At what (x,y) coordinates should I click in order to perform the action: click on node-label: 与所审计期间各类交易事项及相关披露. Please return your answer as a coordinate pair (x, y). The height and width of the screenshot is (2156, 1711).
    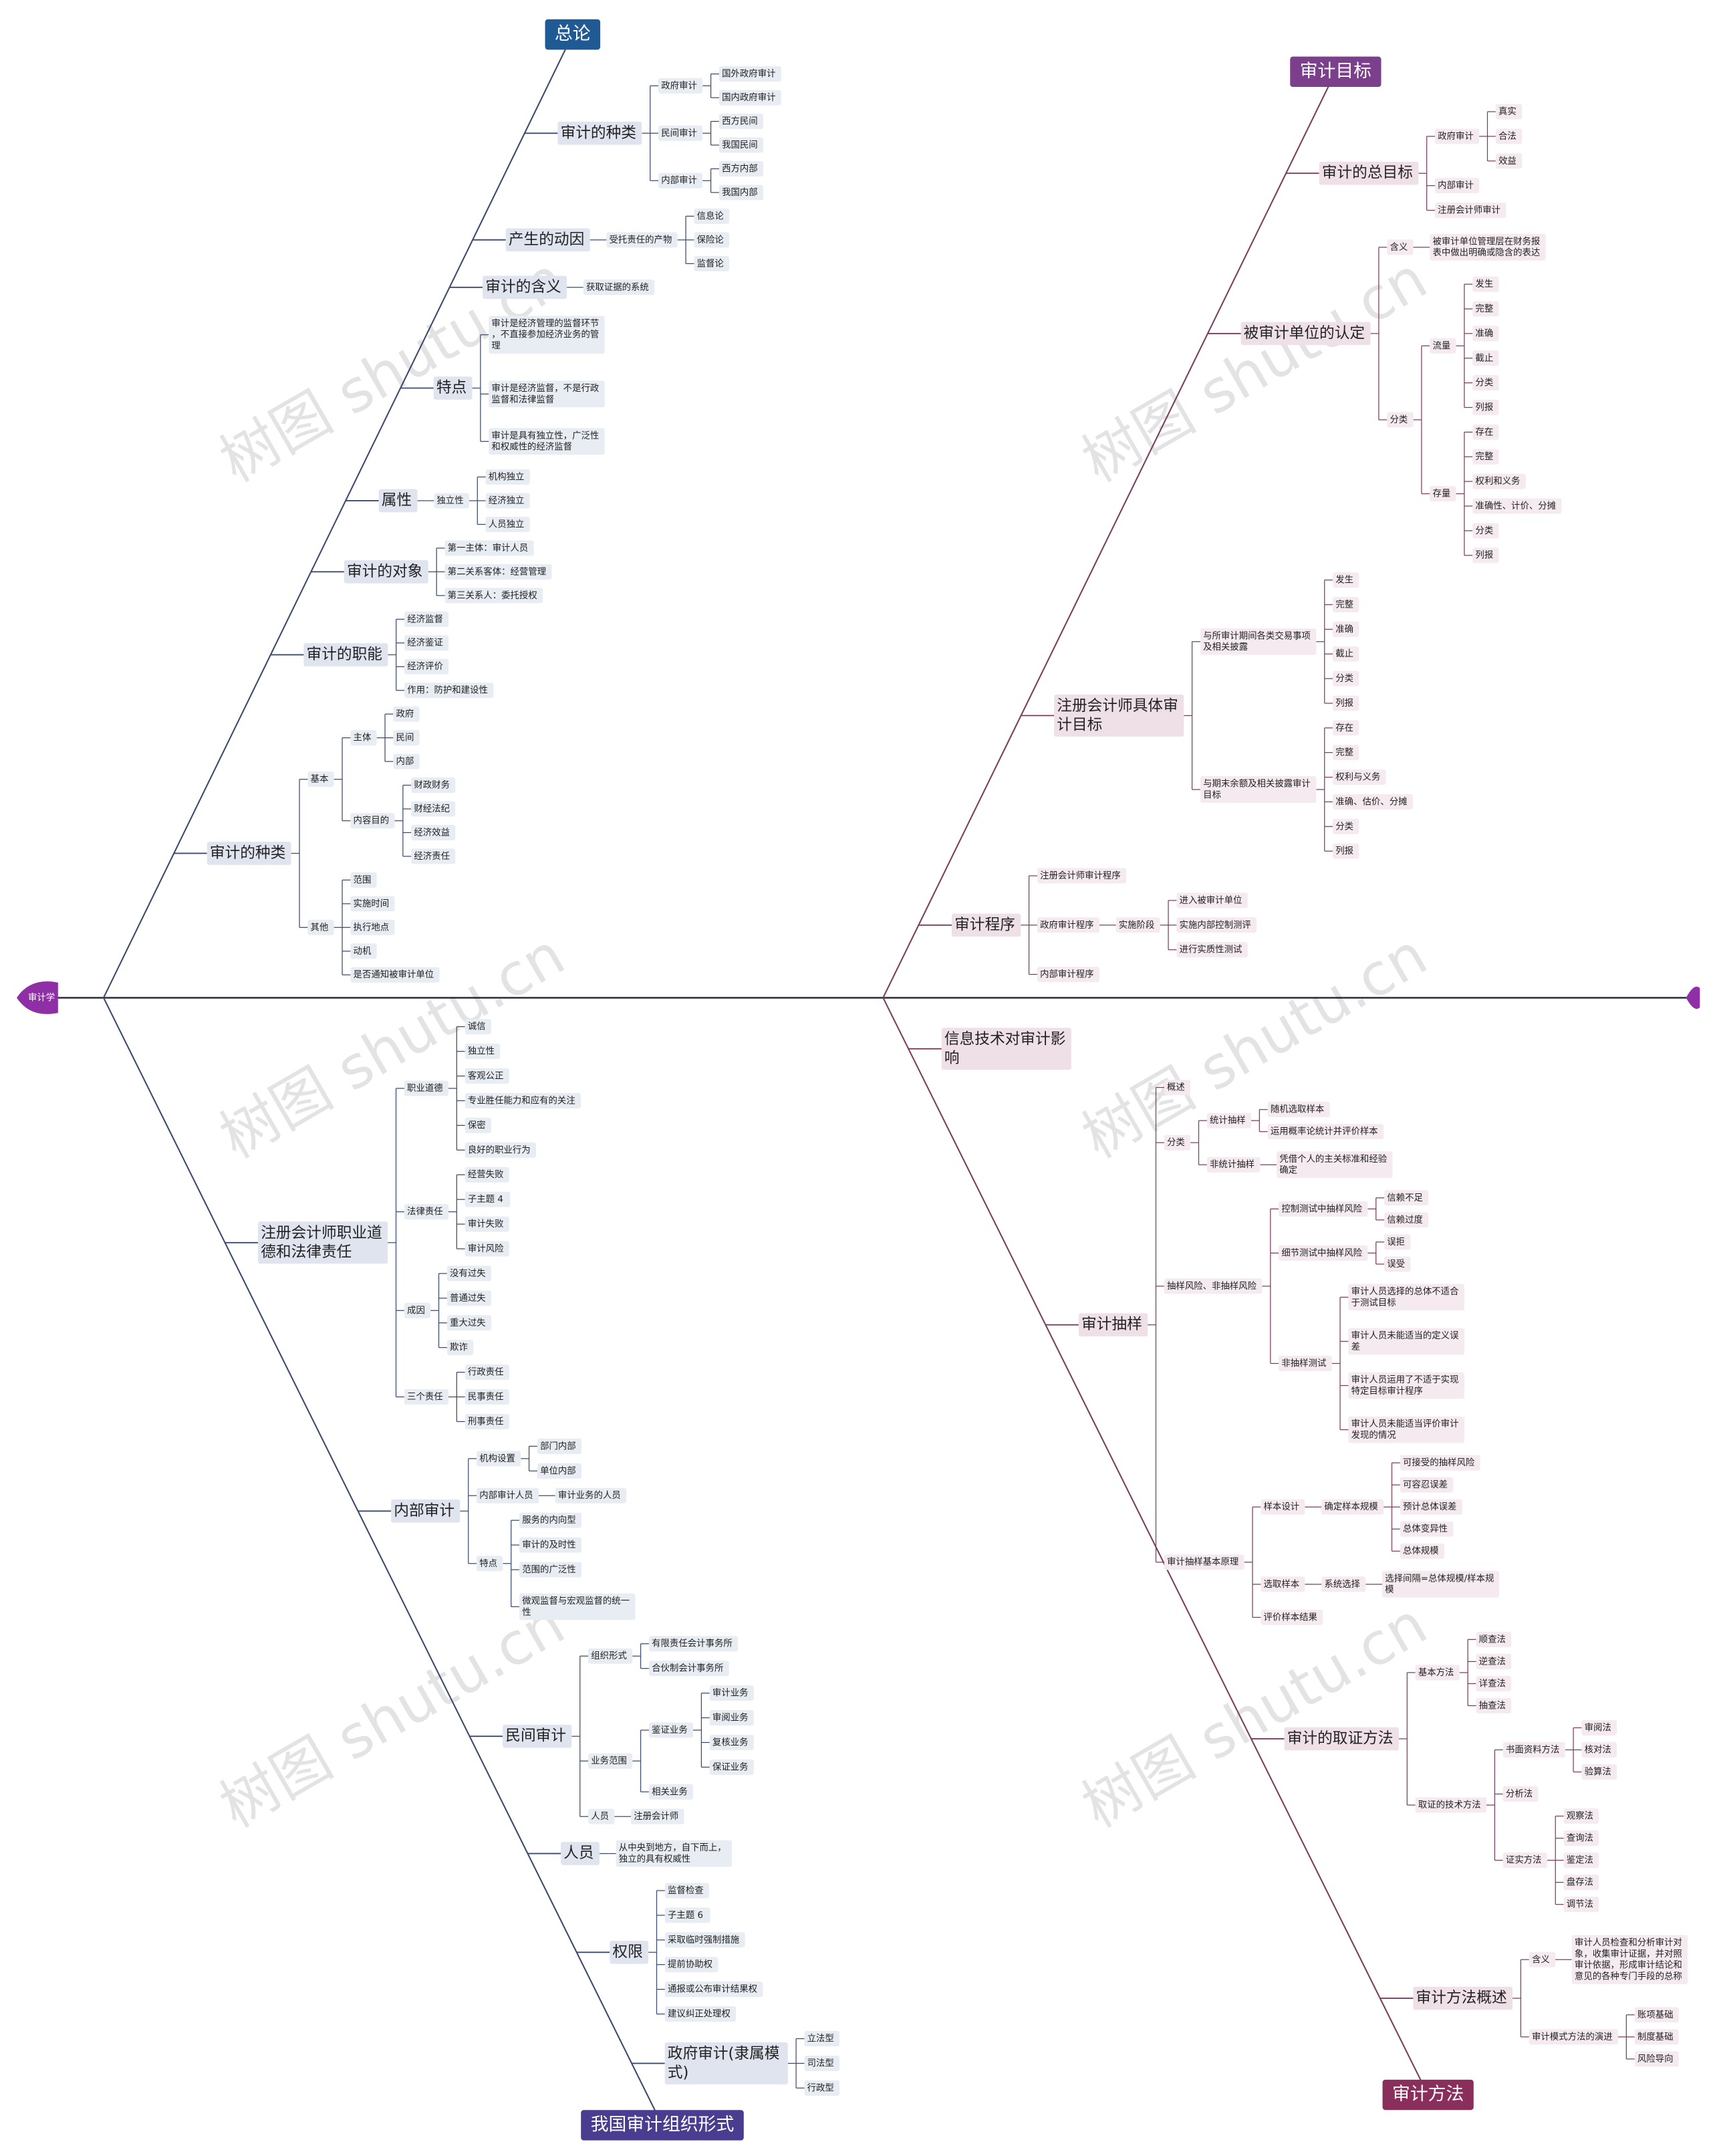
    Looking at the image, I should click on (1257, 641).